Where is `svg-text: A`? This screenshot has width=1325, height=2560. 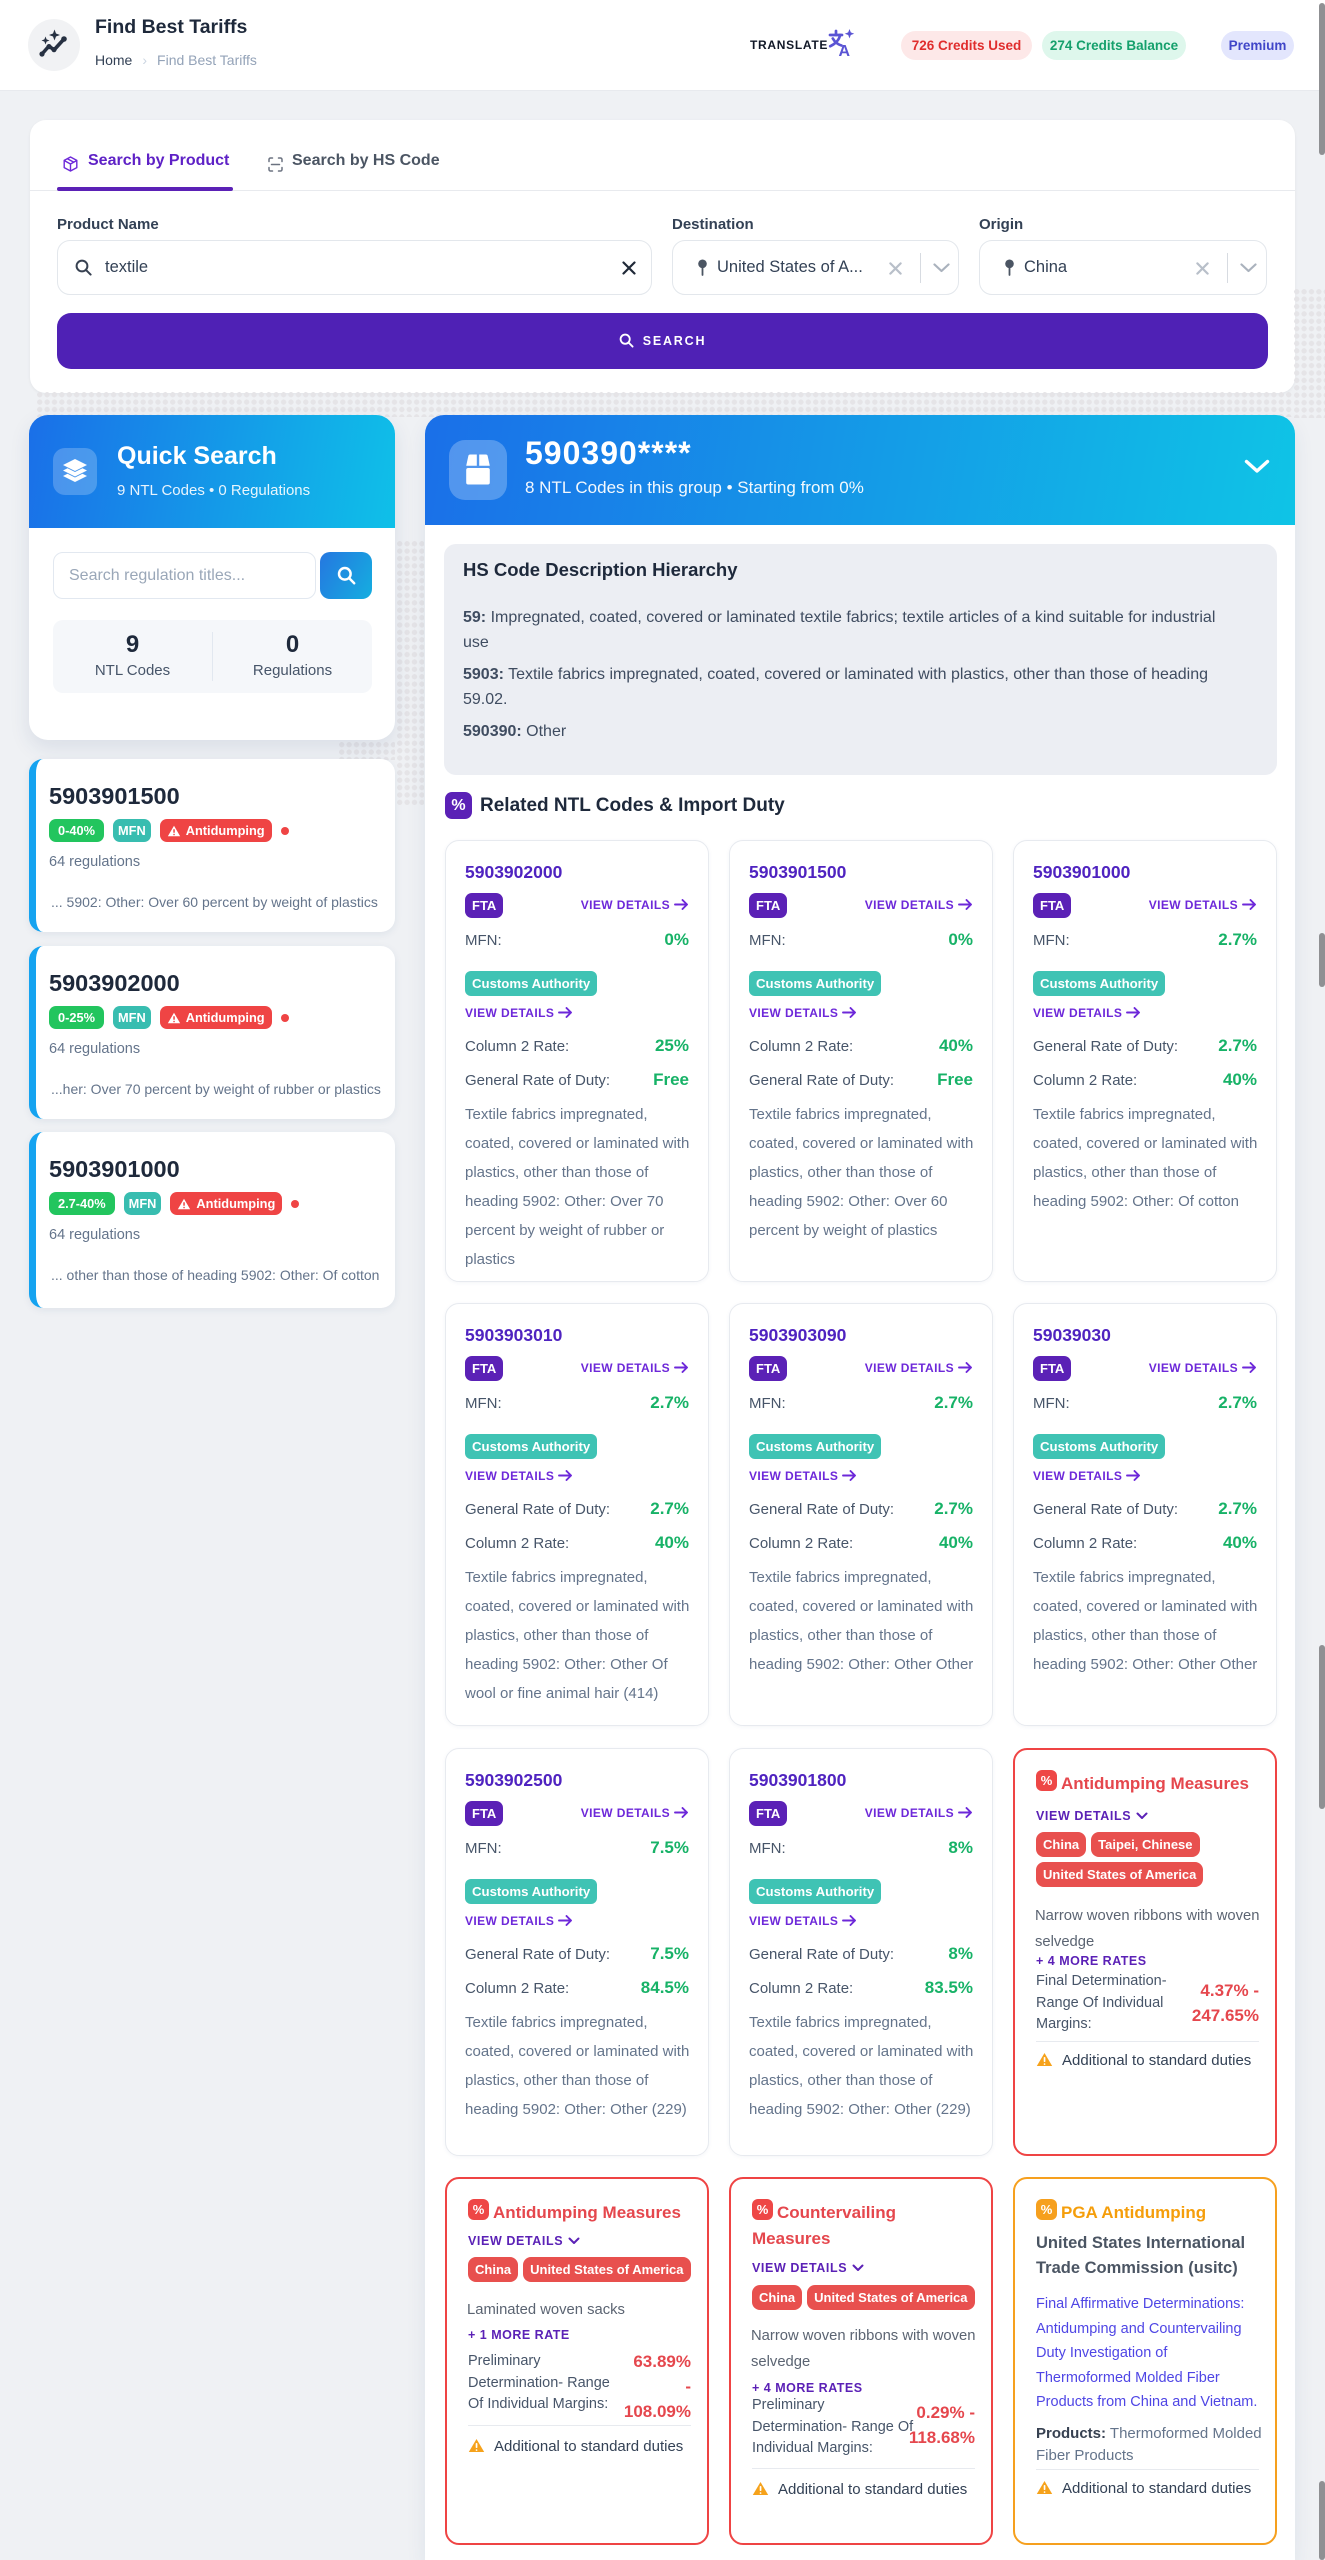 svg-text: A is located at coordinates (845, 50).